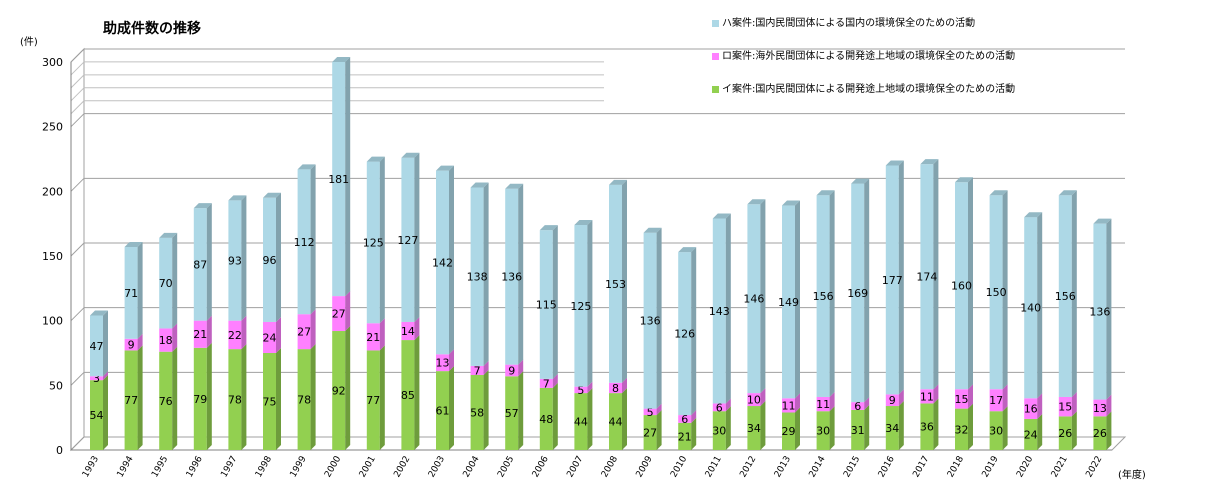 Image resolution: width=1218 pixels, height=490 pixels. I want to click on data-label: 32, so click(962, 429).